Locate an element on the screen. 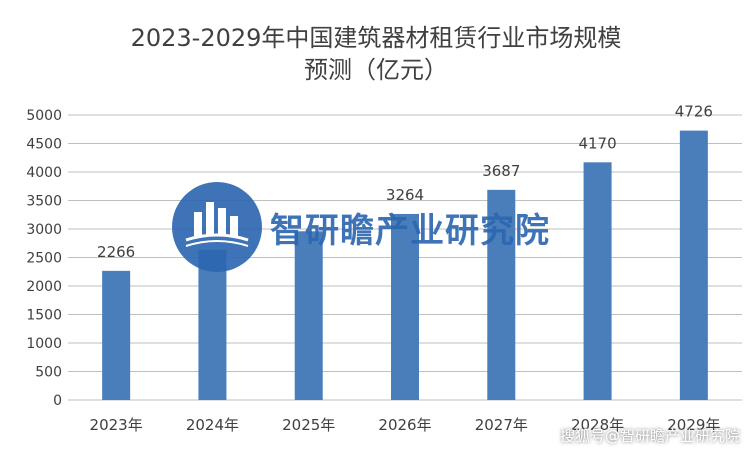  y-tick-label: 2000 is located at coordinates (44, 287).